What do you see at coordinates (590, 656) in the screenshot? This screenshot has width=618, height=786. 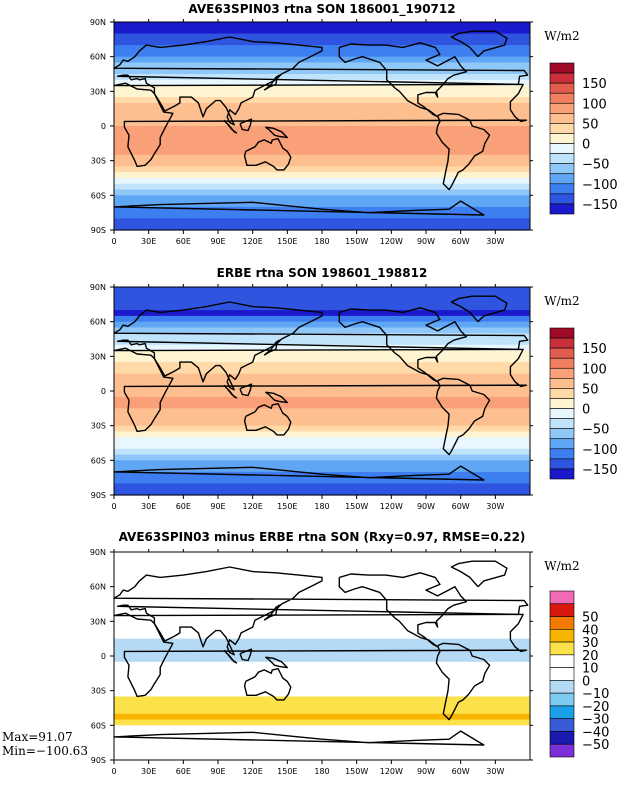 I see `colorbar-tick-label: 20` at bounding box center [590, 656].